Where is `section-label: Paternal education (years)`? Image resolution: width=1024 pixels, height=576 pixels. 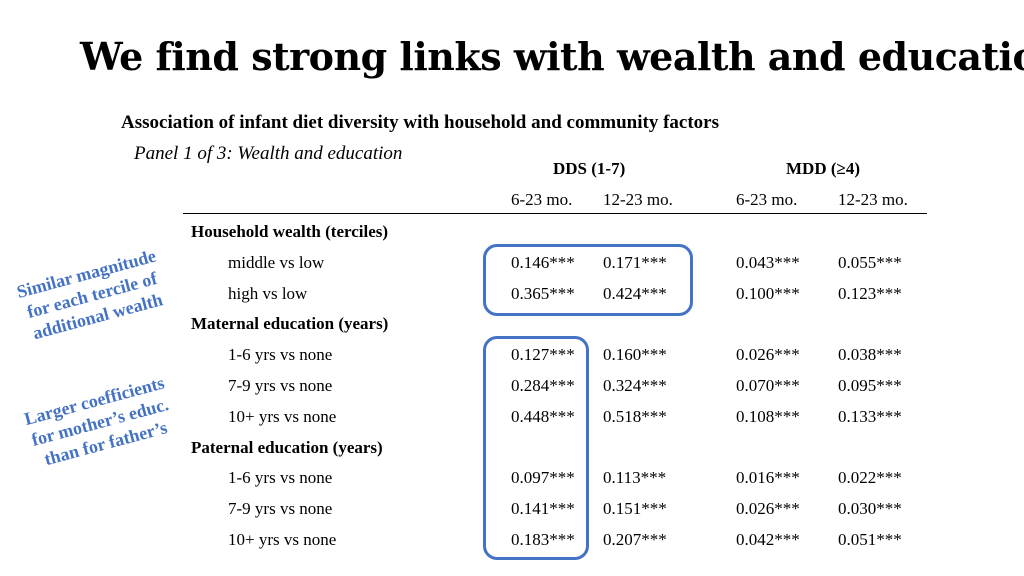
section-label: Paternal education (years) is located at coordinates (287, 447).